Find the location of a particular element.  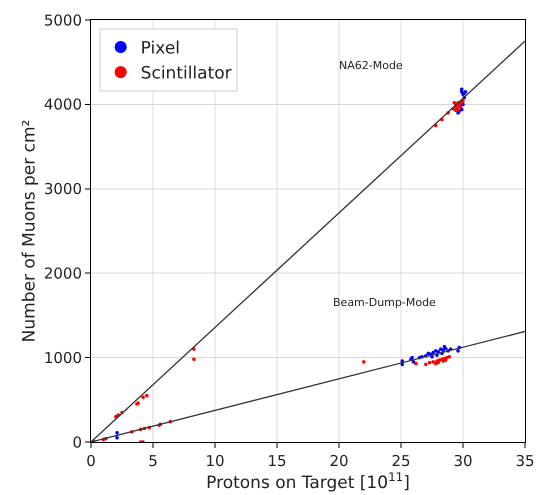

legend-label: Pixel is located at coordinates (160, 48).